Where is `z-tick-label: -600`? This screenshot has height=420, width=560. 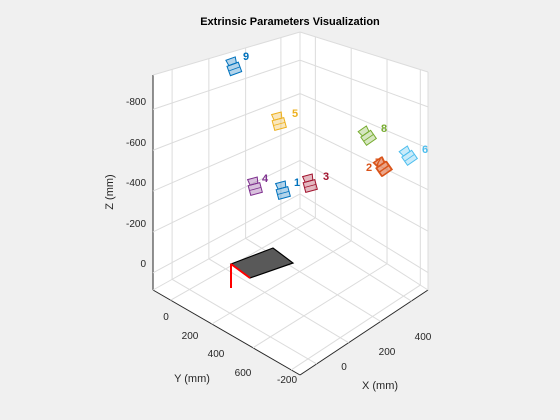 z-tick-label: -600 is located at coordinates (136, 143).